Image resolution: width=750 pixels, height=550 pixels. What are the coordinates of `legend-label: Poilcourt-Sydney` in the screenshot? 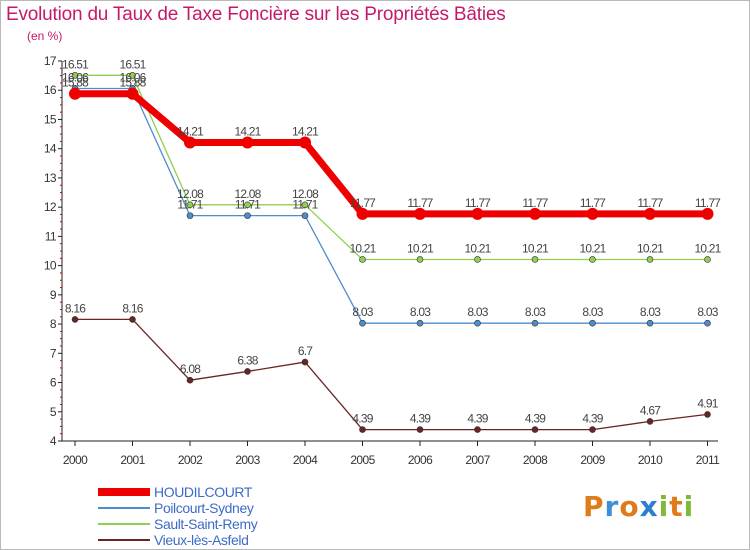 It's located at (204, 508).